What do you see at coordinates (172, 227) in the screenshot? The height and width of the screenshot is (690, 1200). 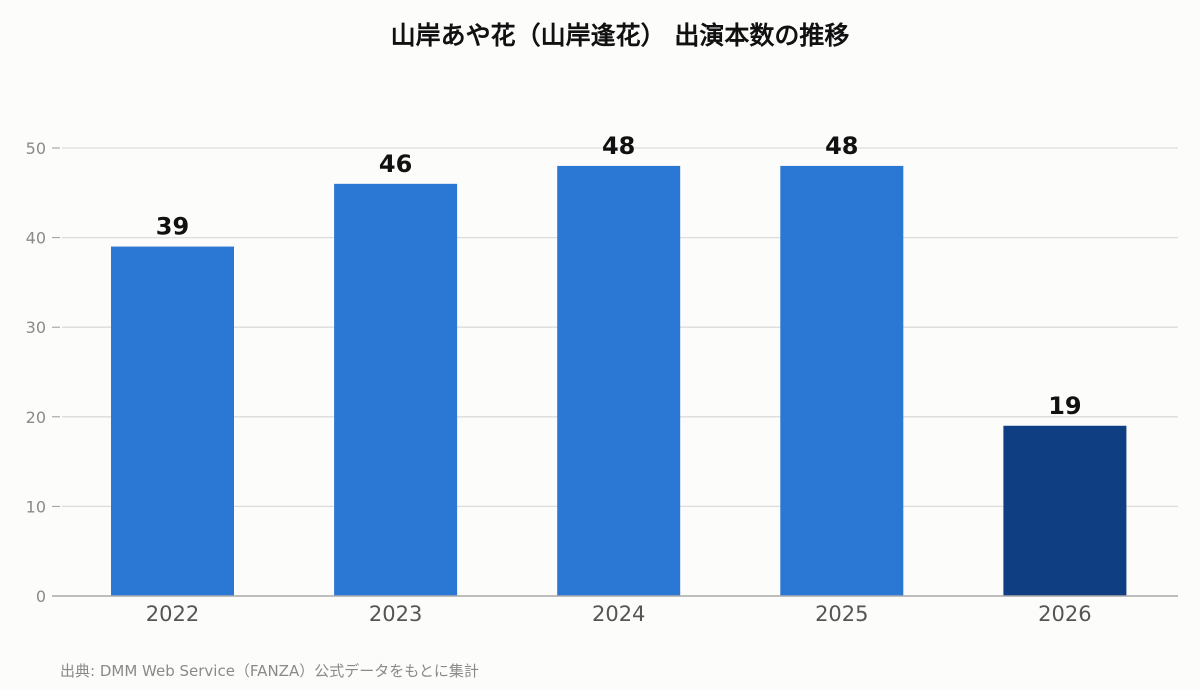 I see `data-label-2022: 39` at bounding box center [172, 227].